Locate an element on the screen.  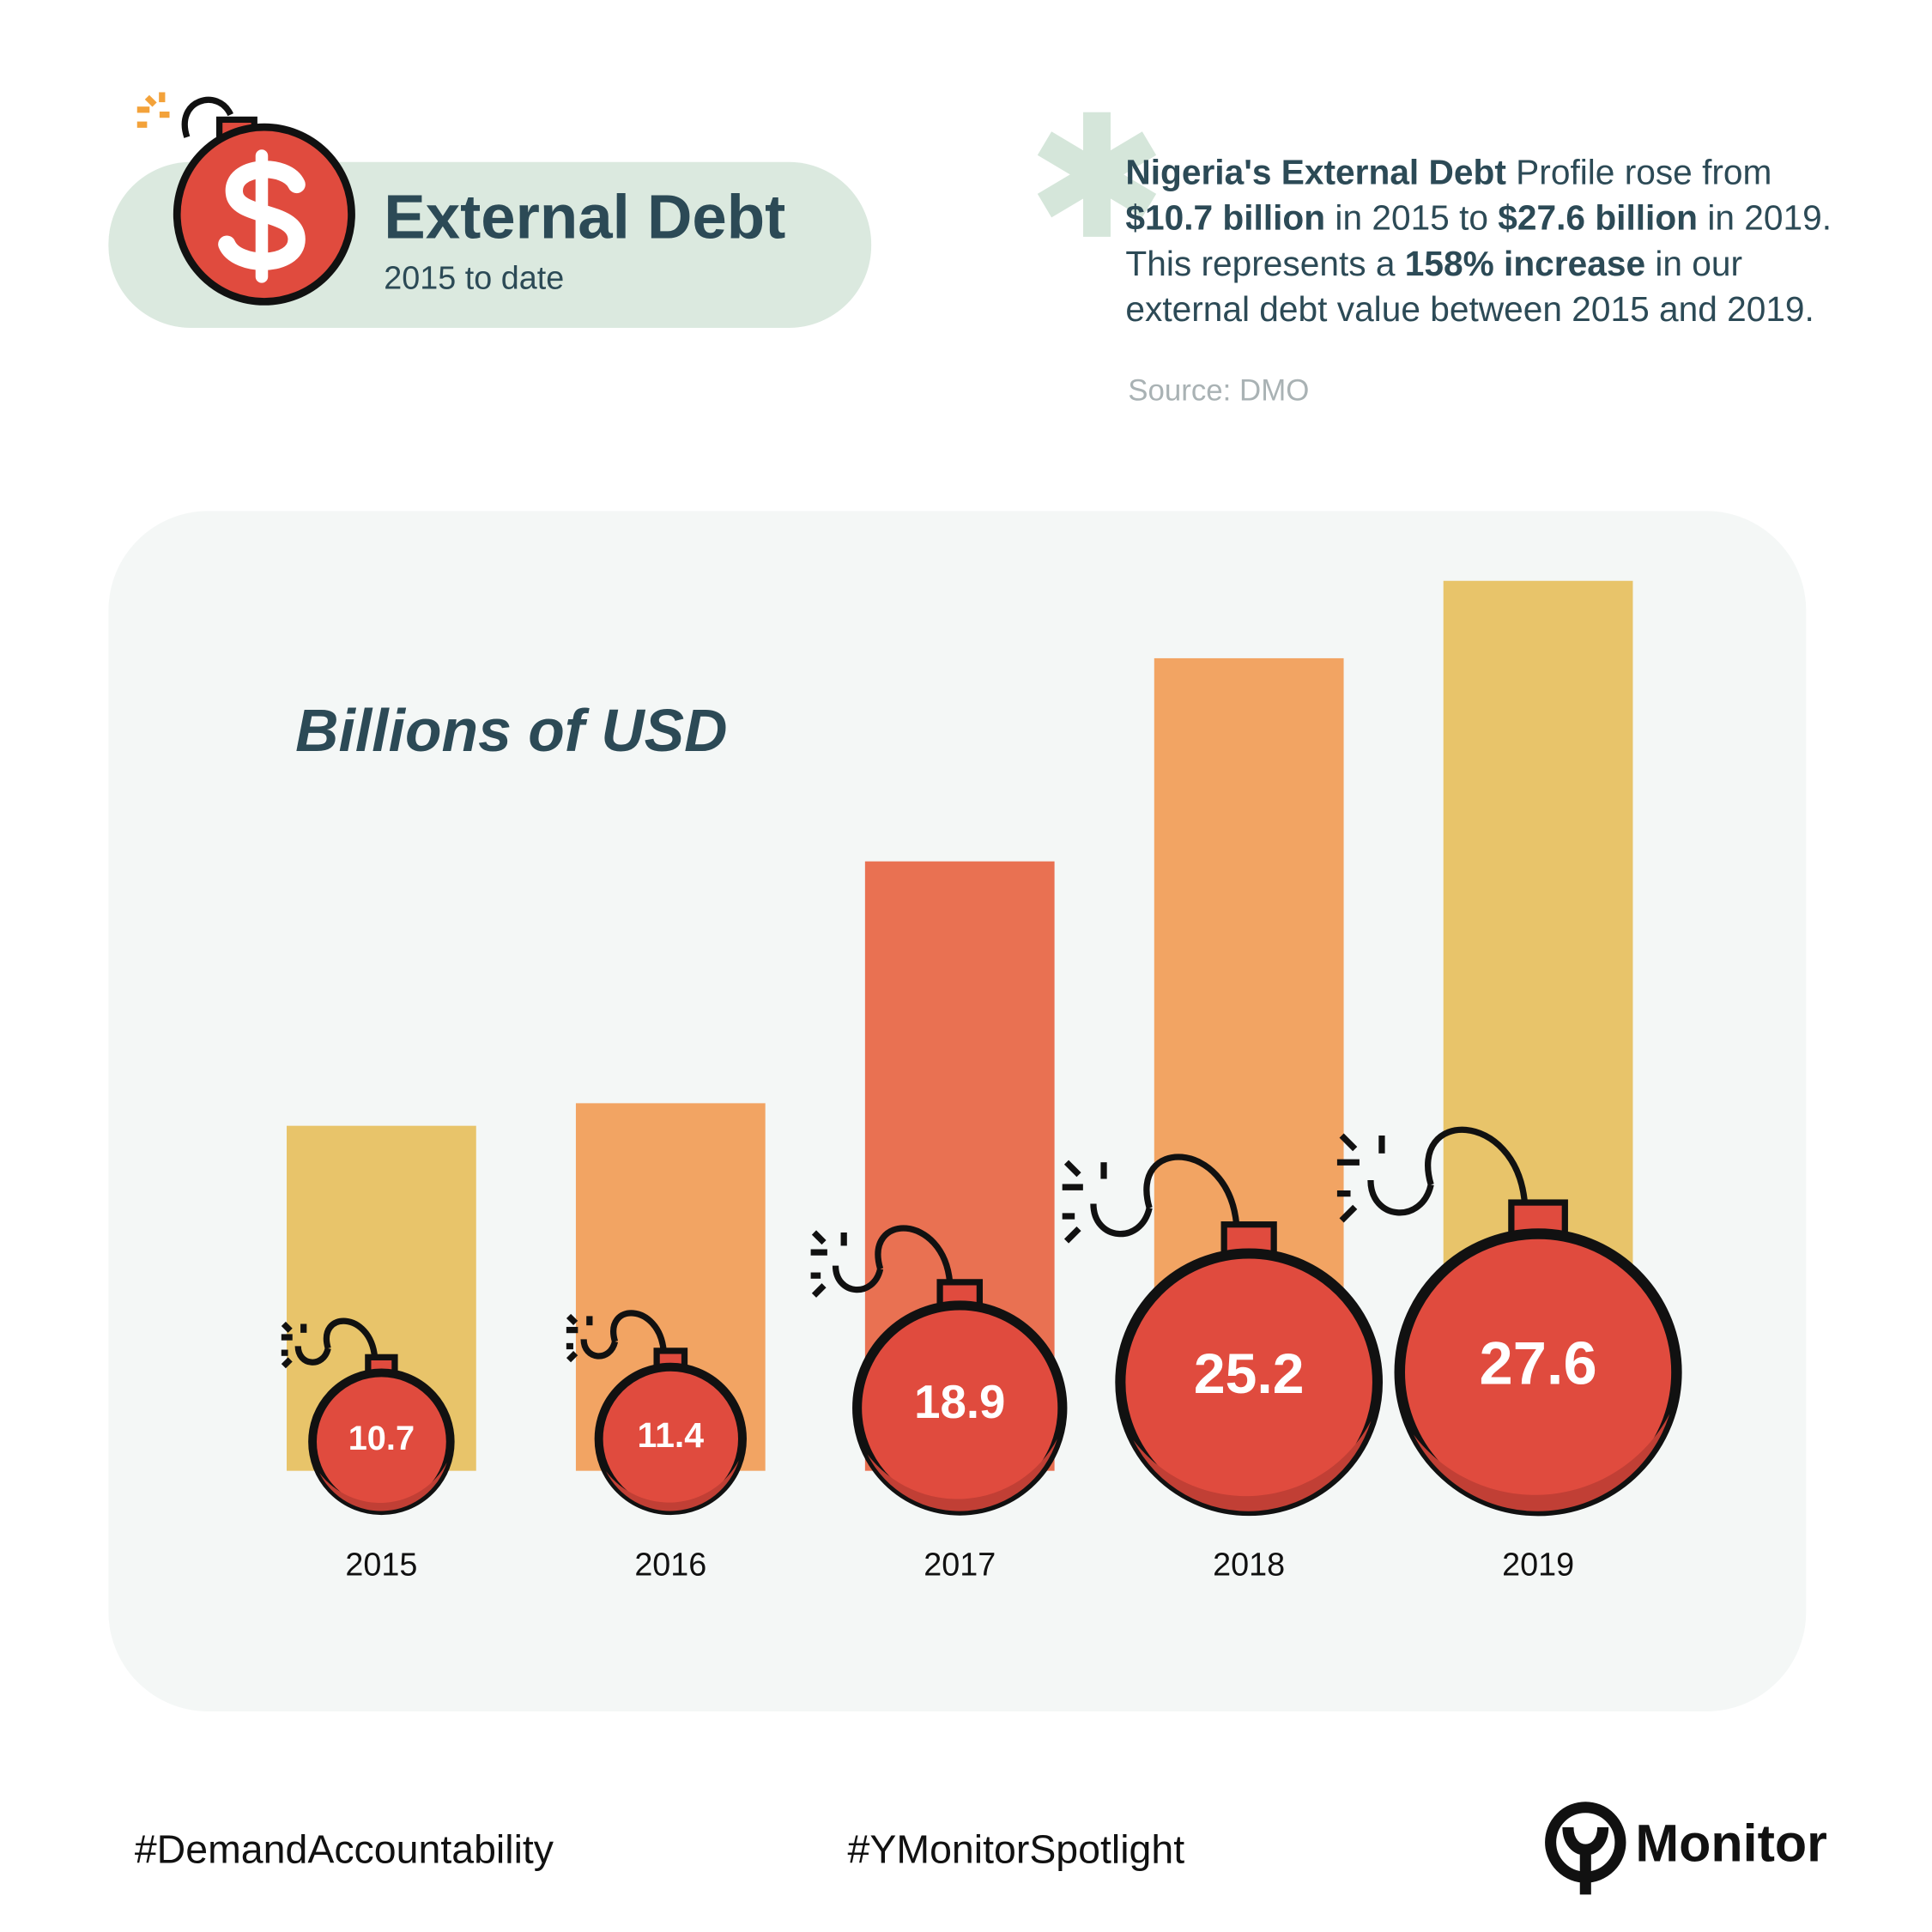
description-run: in our is located at coordinates (1693, 263).